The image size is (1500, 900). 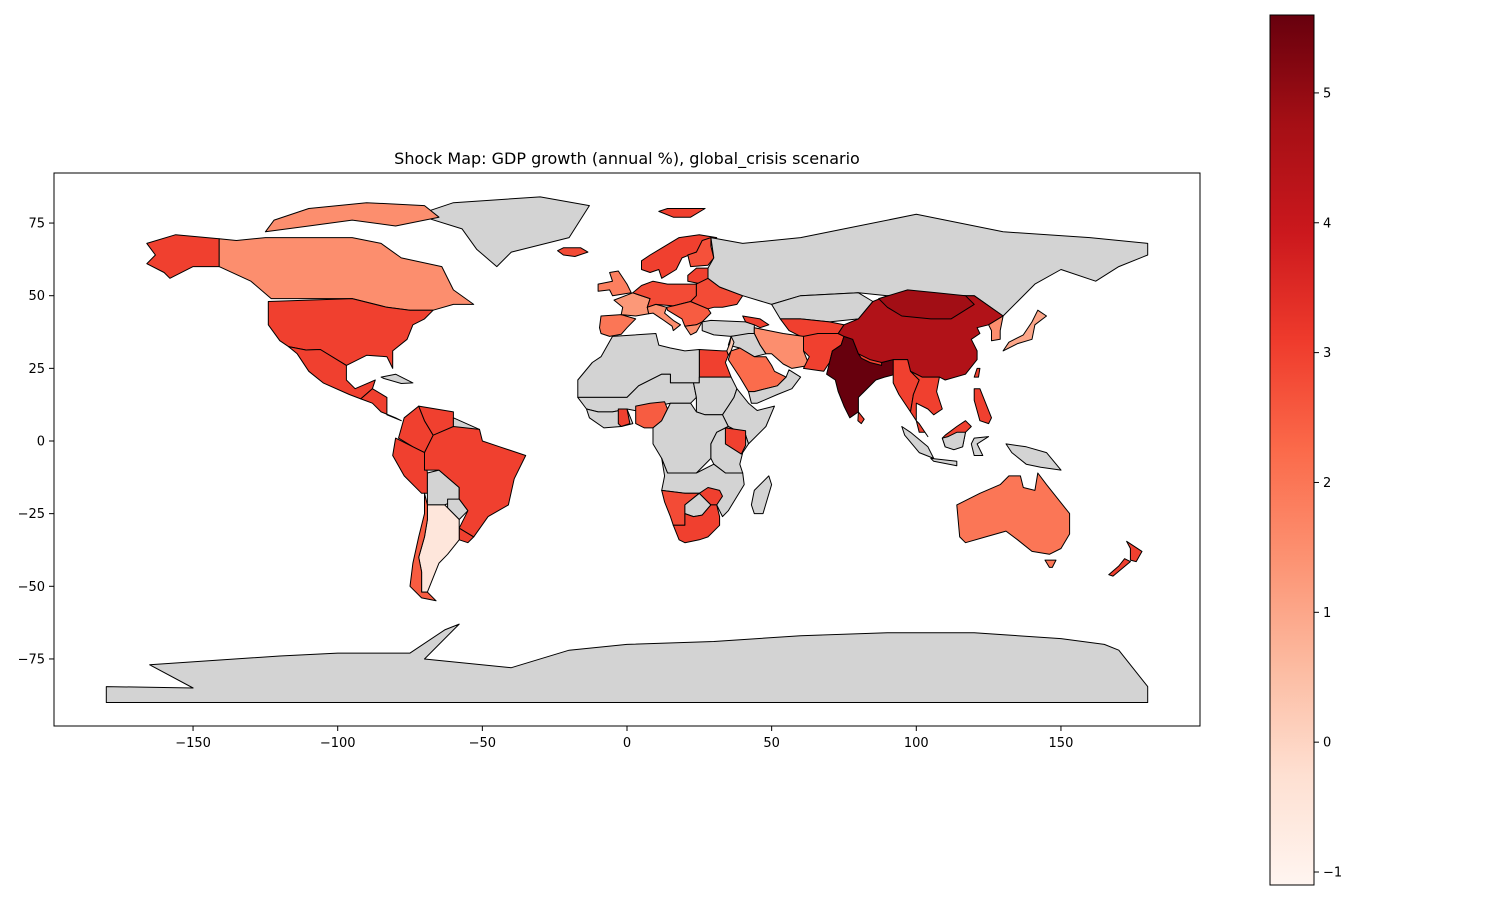 What do you see at coordinates (861, 418) in the screenshot?
I see `region-sri-lanka` at bounding box center [861, 418].